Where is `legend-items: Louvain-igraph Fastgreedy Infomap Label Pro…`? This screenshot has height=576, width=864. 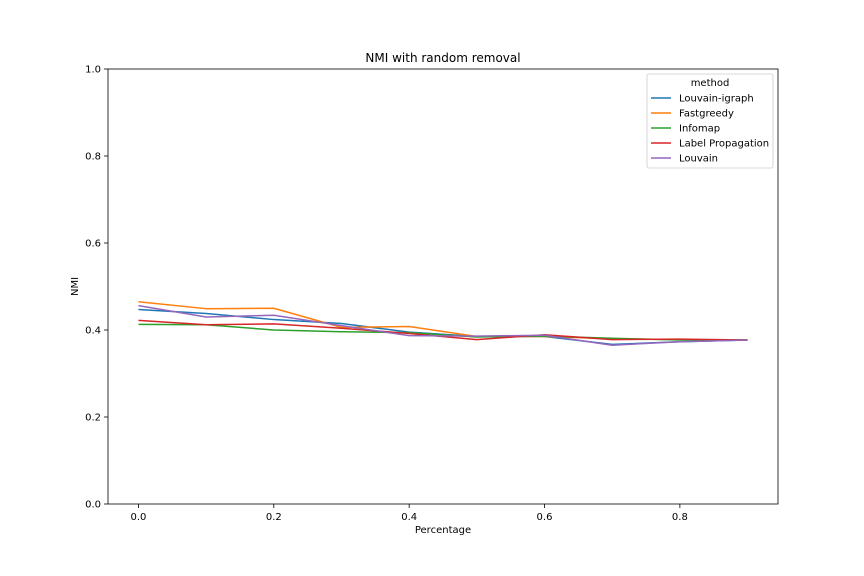 legend-items: Louvain-igraph Fastgreedy Infomap Label Pro… is located at coordinates (710, 129).